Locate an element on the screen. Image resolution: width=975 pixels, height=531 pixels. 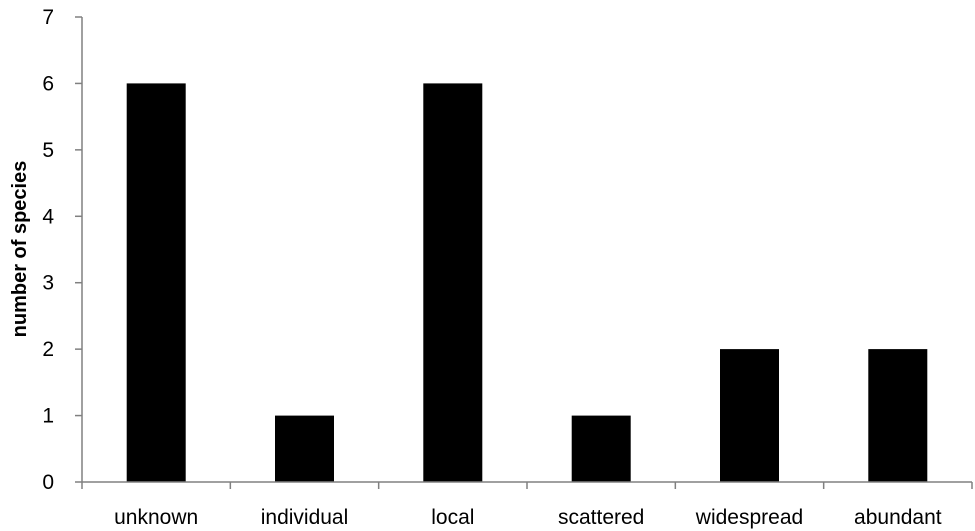
y-tick-label: 5 is located at coordinates (48, 150).